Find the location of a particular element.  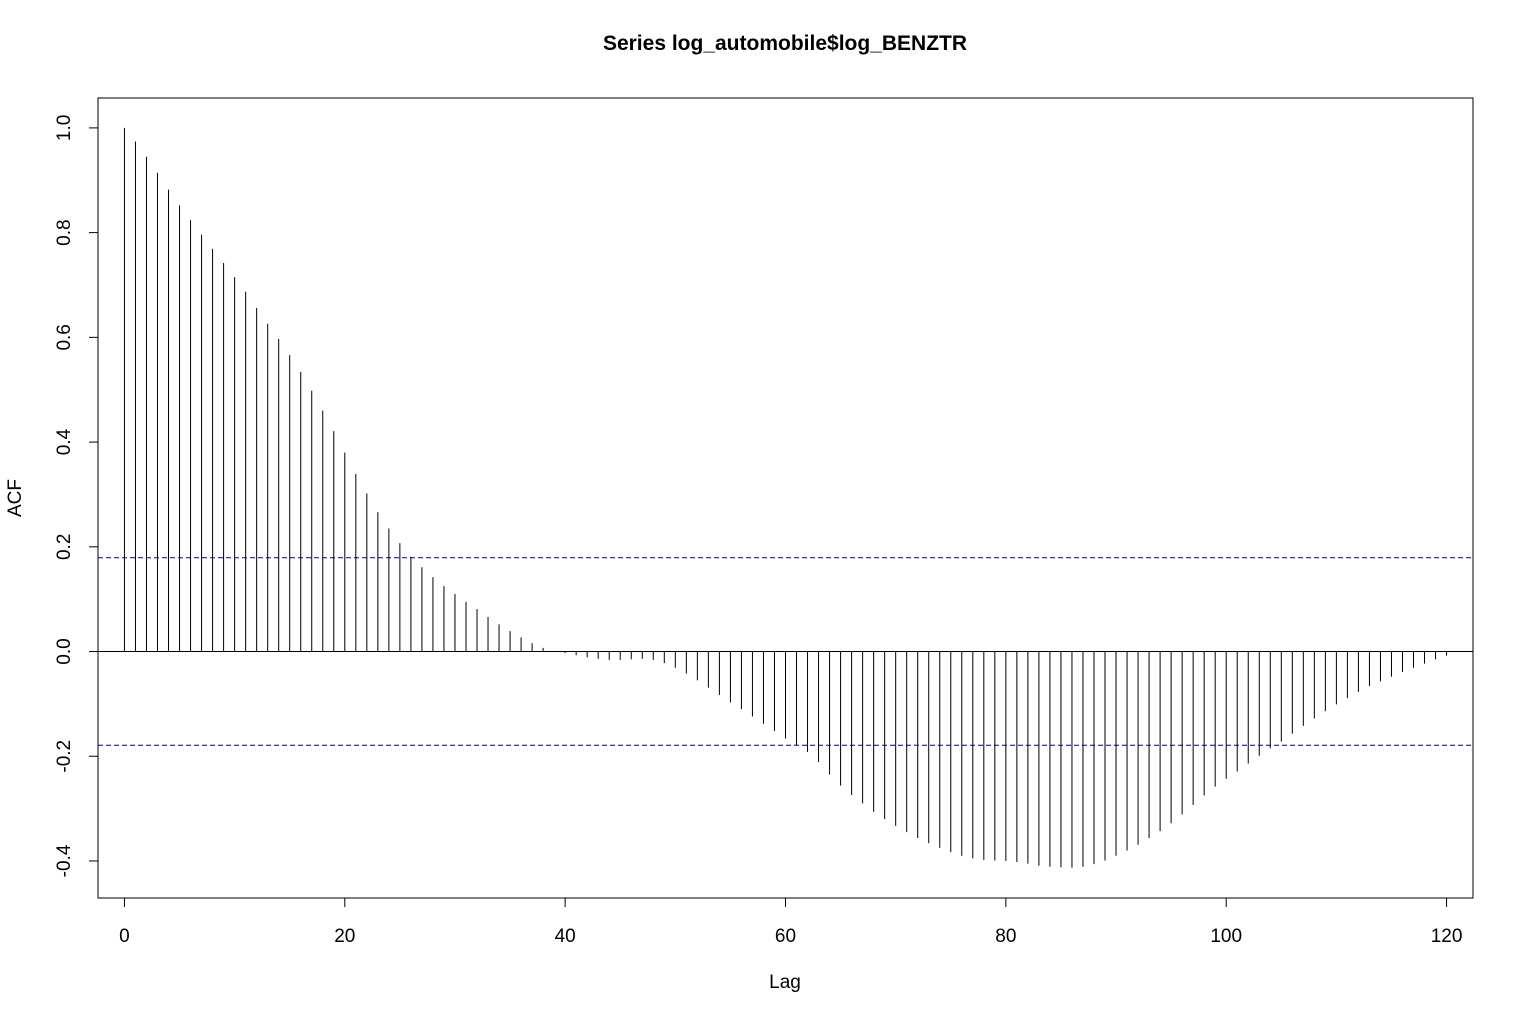

x-tick-label: 120 is located at coordinates (1447, 936).